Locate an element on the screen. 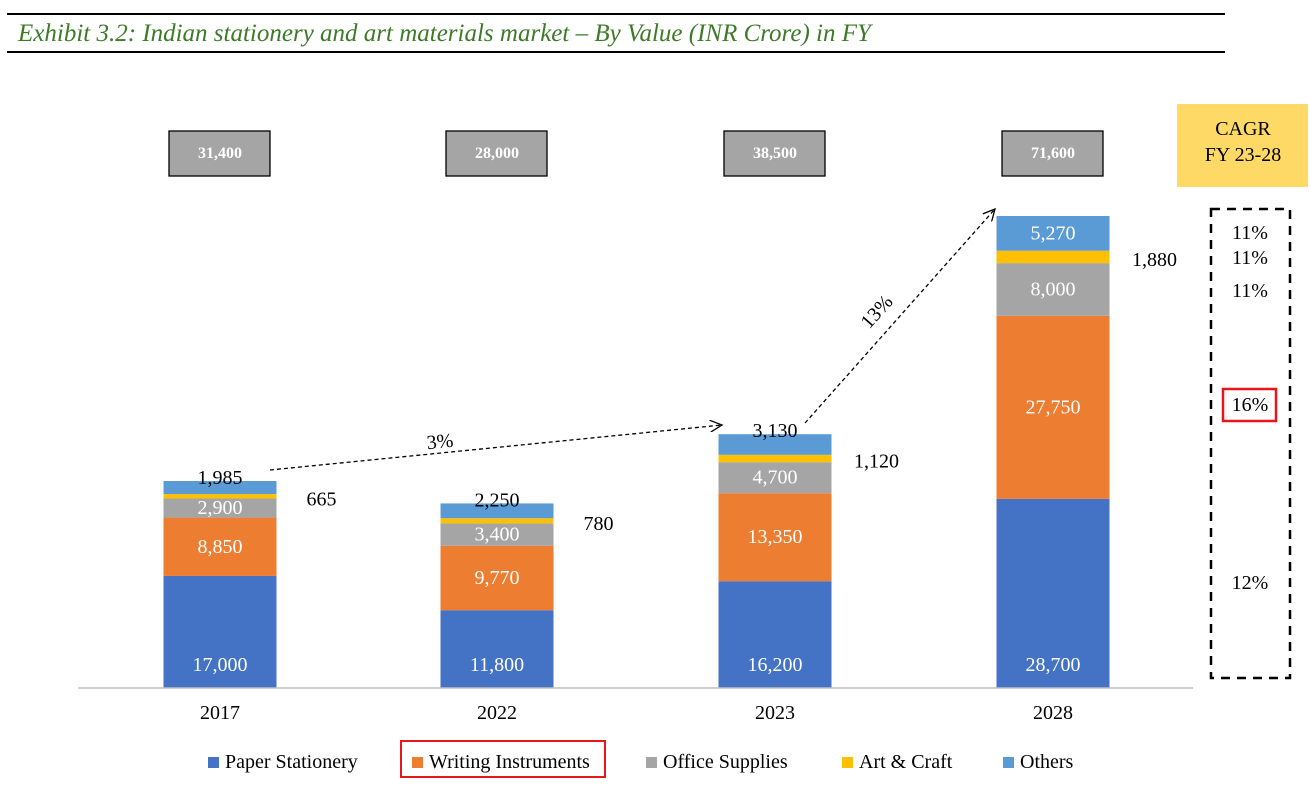  total-box-2017 is located at coordinates (219, 153).